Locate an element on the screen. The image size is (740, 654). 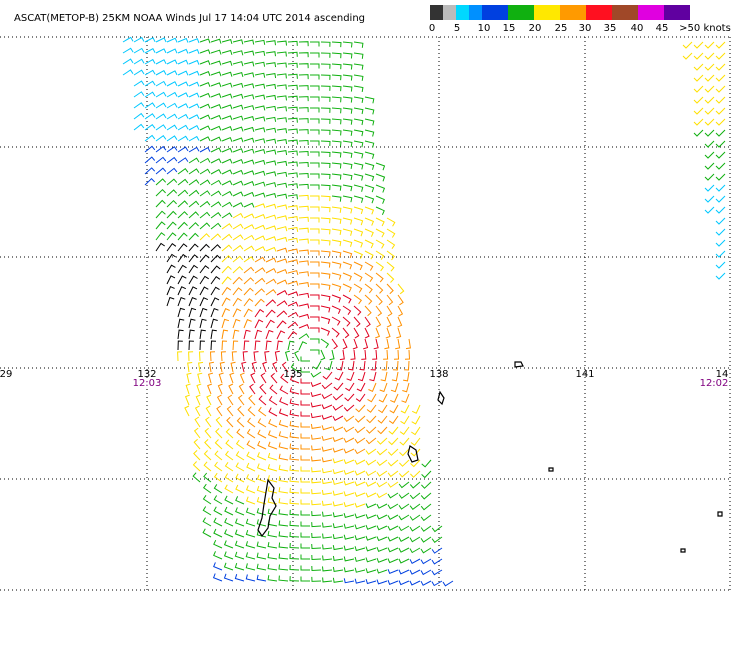
colorbar: 0 5 10 15 20 25 30 35 40 45 >50 knots is located at coordinates (580, 19).